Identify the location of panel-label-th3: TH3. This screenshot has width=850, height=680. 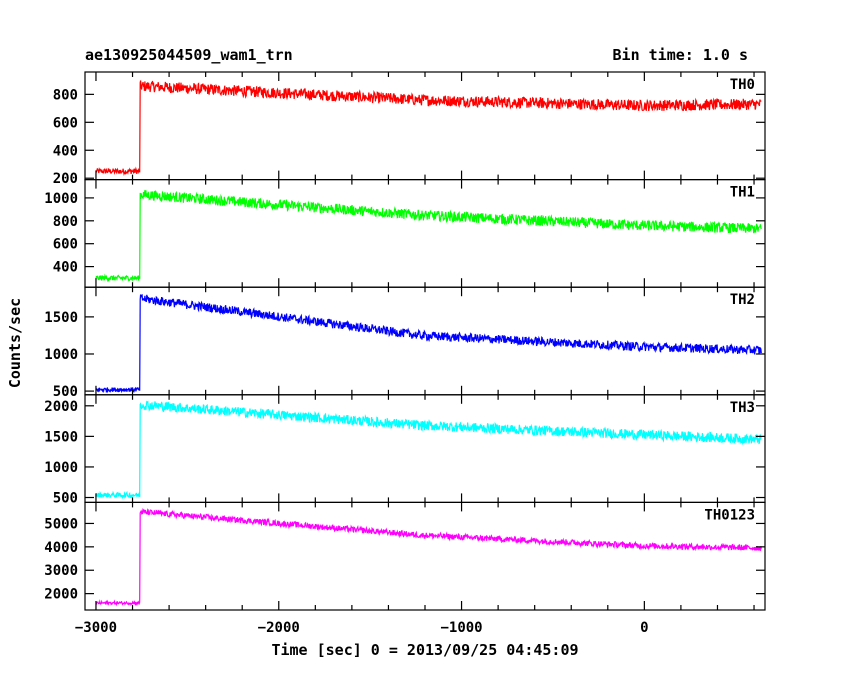
(742, 408).